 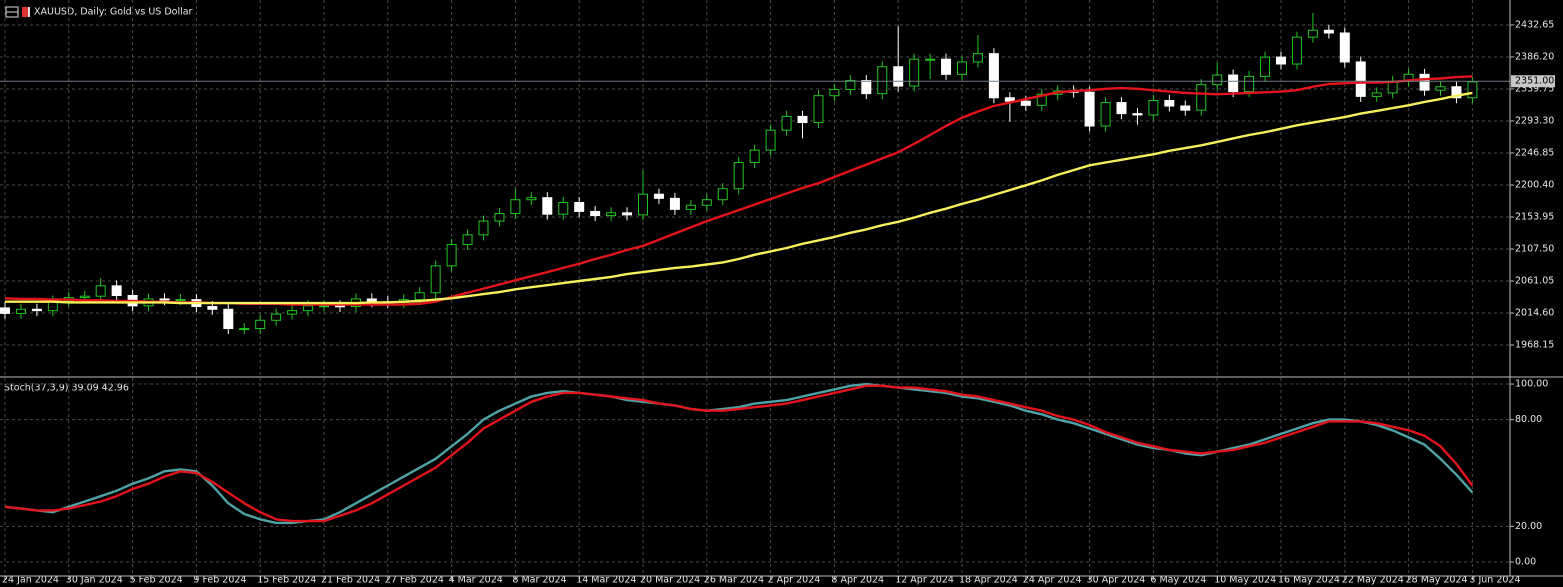 I want to click on x-tick-label: 15 Feb 2024, so click(x=286, y=580).